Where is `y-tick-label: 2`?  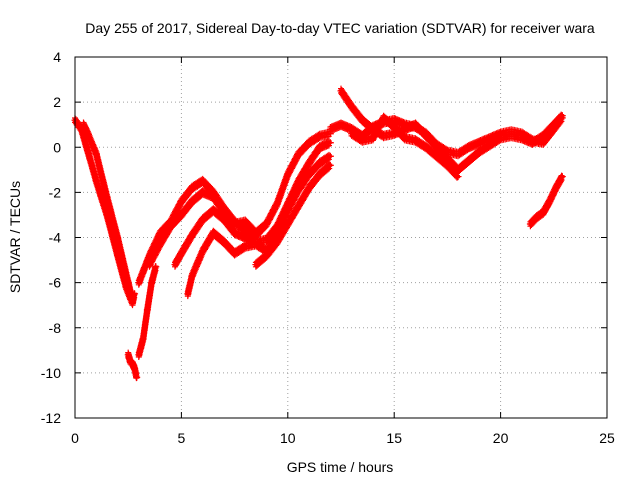 y-tick-label: 2 is located at coordinates (57, 102).